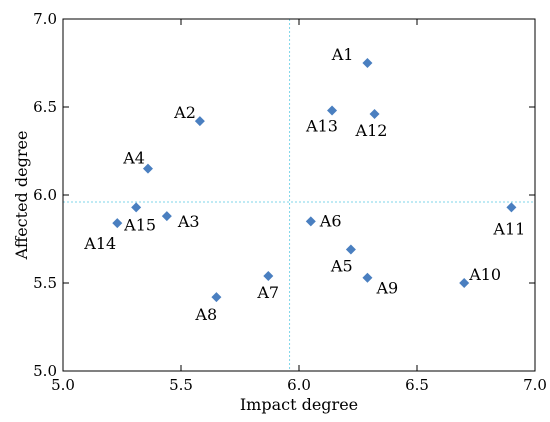 The width and height of the screenshot is (550, 422). What do you see at coordinates (45, 371) in the screenshot?
I see `y-tick-label: 5.0` at bounding box center [45, 371].